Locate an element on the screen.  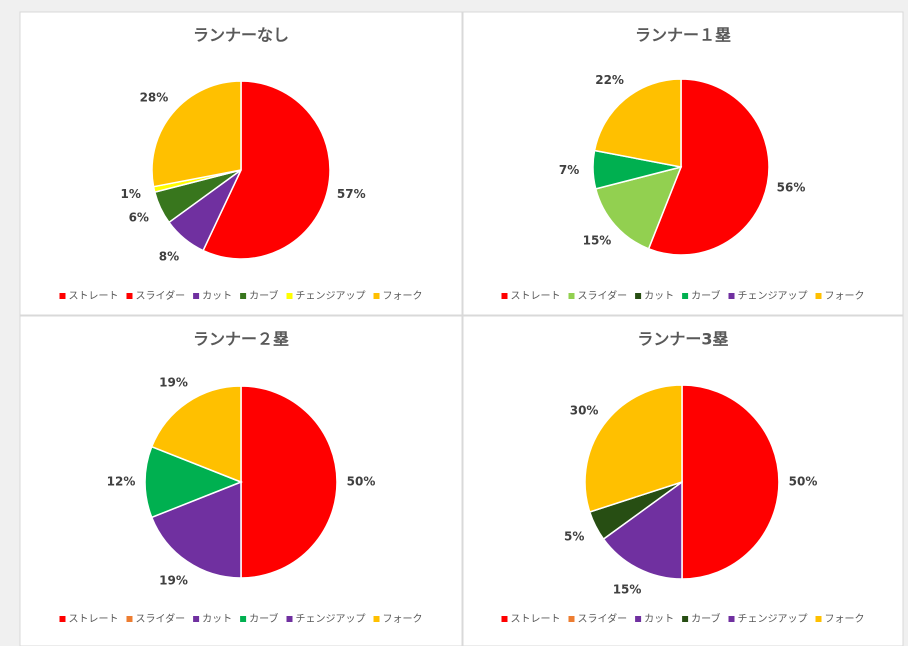
chart-title: ランナー１塁 is located at coordinates (683, 35).